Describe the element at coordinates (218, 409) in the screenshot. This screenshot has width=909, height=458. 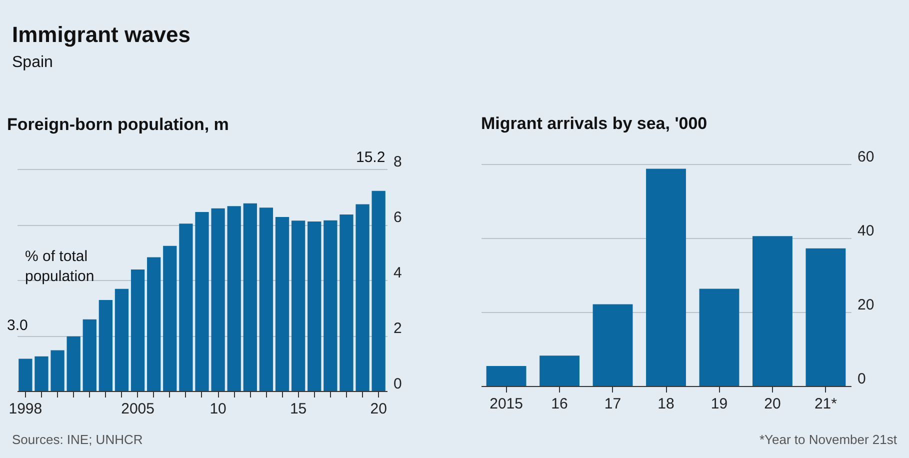
I see `x-tick-label: 10` at that location.